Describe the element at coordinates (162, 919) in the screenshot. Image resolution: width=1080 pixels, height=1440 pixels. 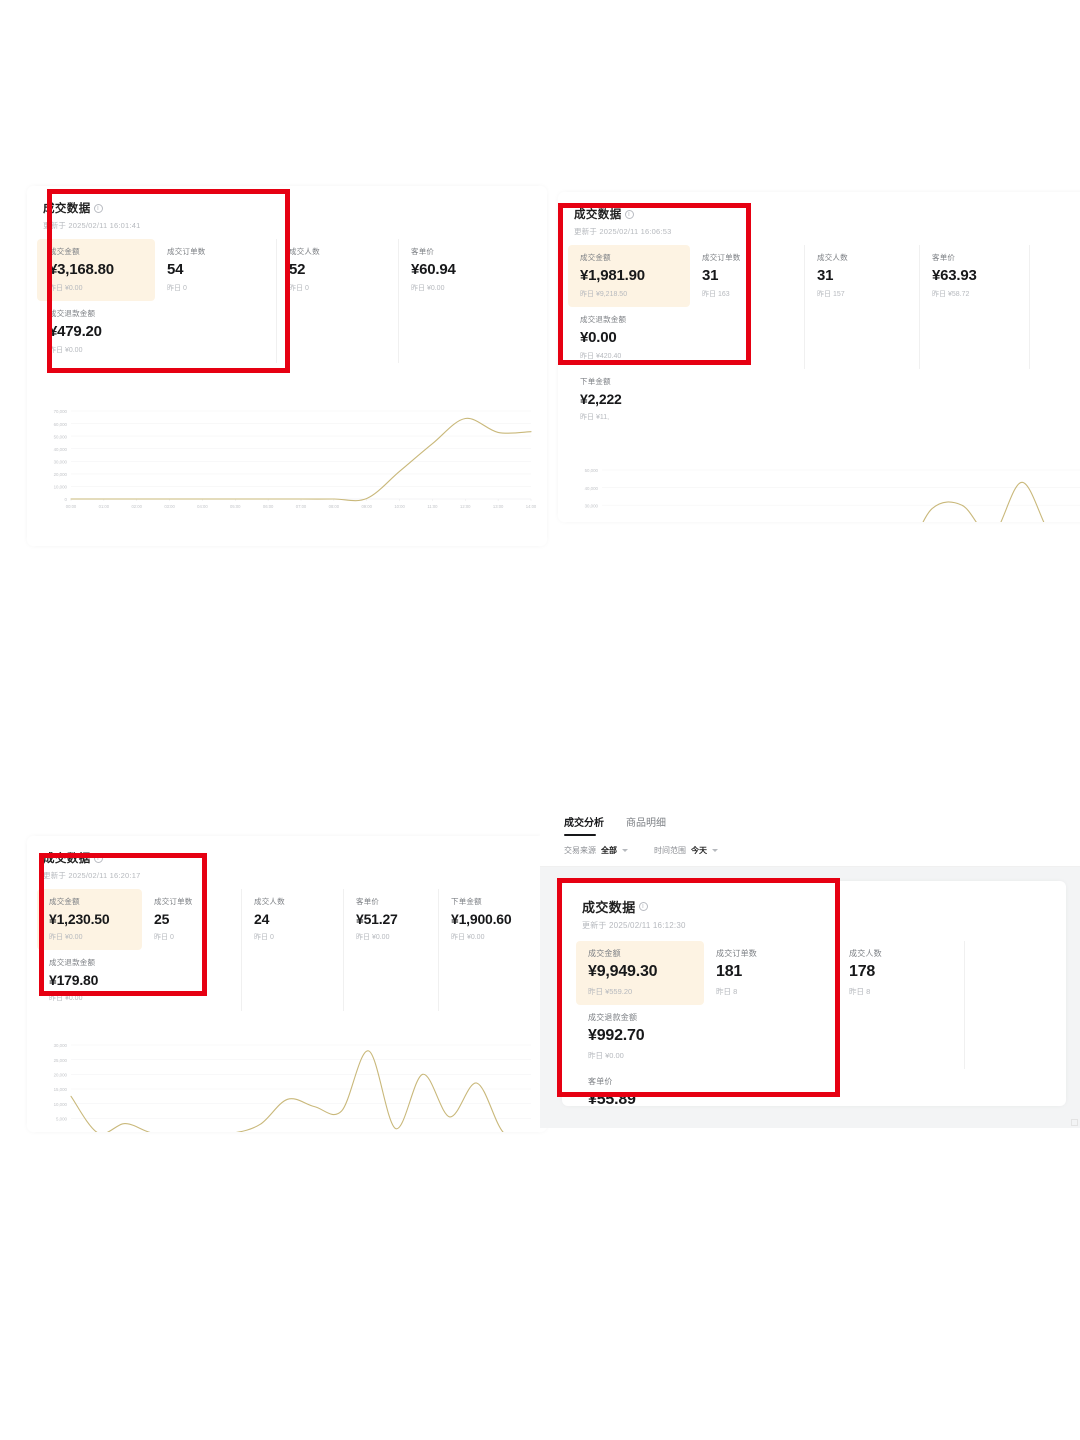
I see `metric-value: 25` at that location.